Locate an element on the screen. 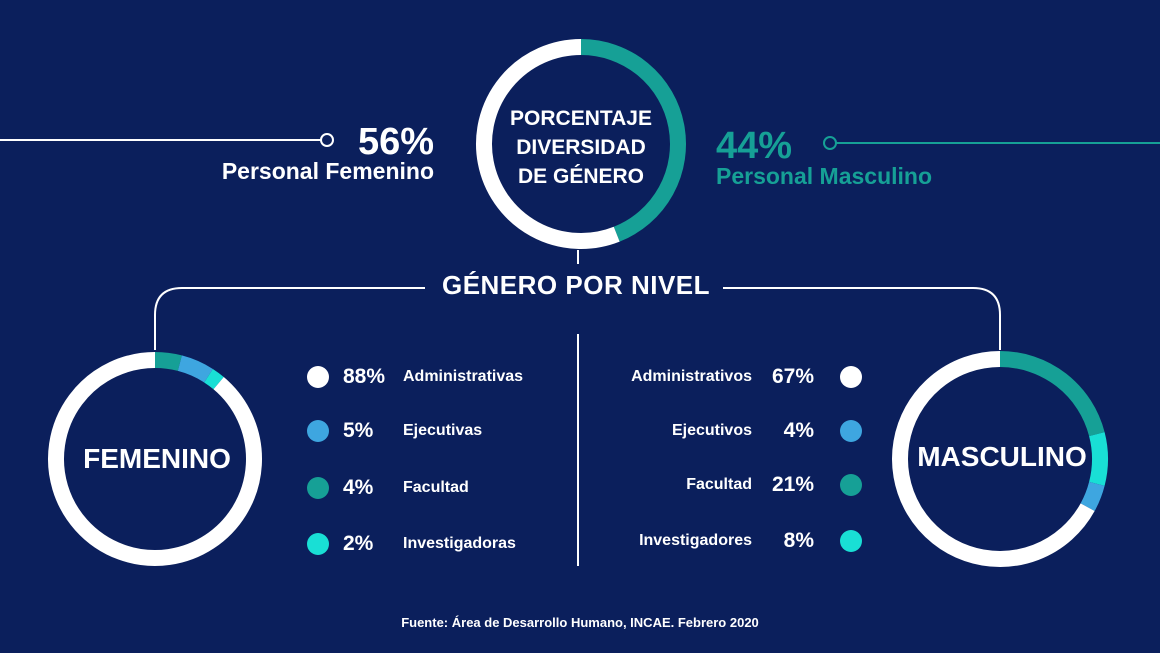  masculino-legend-row: Ejecutivos 4% is located at coordinates (767, 431).